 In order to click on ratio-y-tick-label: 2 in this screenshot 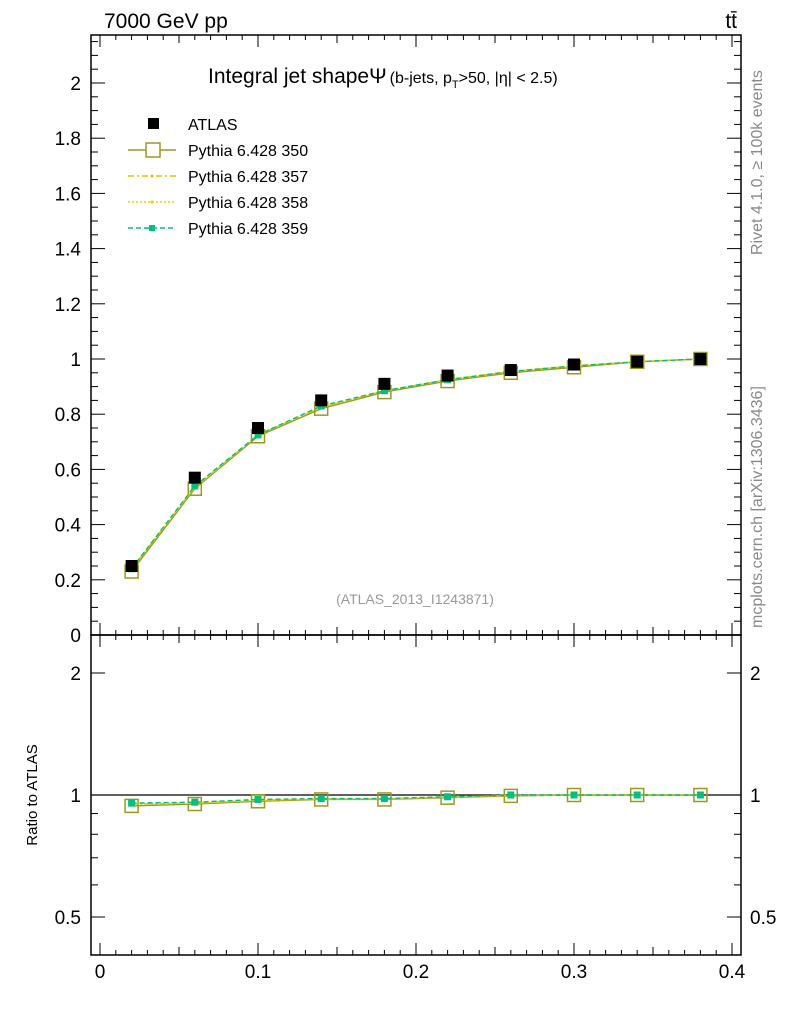, I will do `click(75, 674)`.